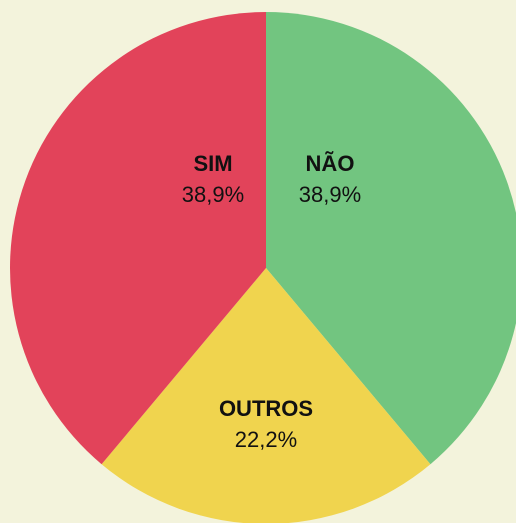 This screenshot has height=523, width=516. What do you see at coordinates (212, 163) in the screenshot?
I see `slice-category-label: SIM` at bounding box center [212, 163].